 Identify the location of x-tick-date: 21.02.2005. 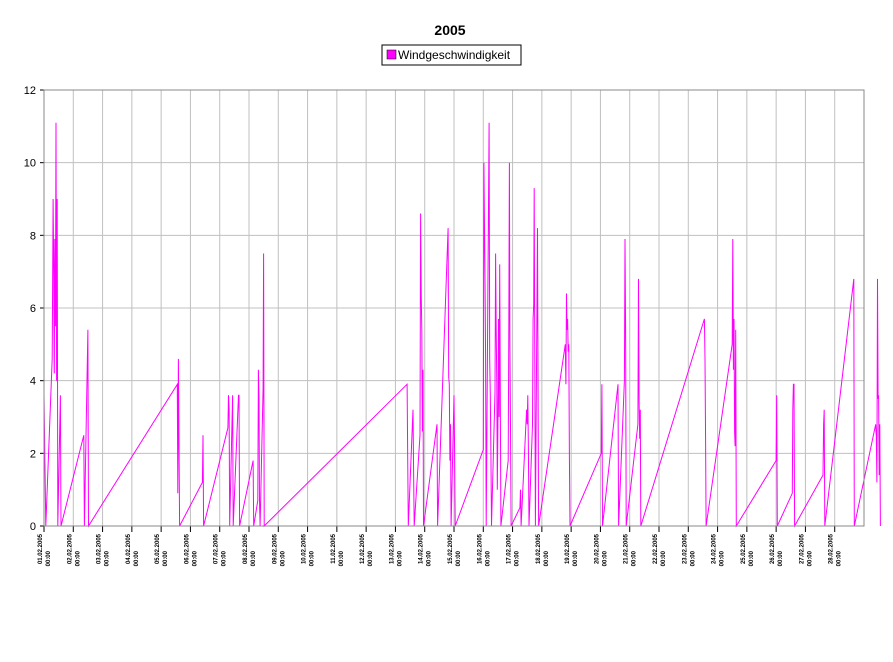
(627, 548).